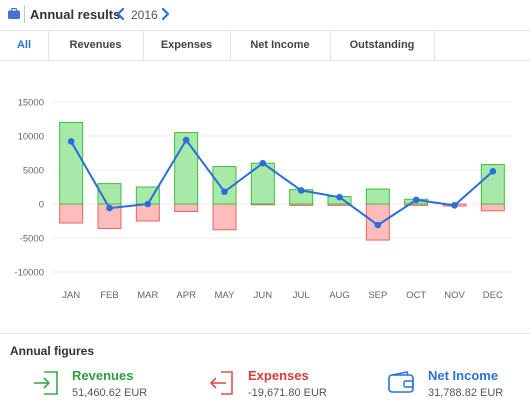 The height and width of the screenshot is (405, 530). Describe the element at coordinates (301, 295) in the screenshot. I see `x-tick-label: JUL` at that location.